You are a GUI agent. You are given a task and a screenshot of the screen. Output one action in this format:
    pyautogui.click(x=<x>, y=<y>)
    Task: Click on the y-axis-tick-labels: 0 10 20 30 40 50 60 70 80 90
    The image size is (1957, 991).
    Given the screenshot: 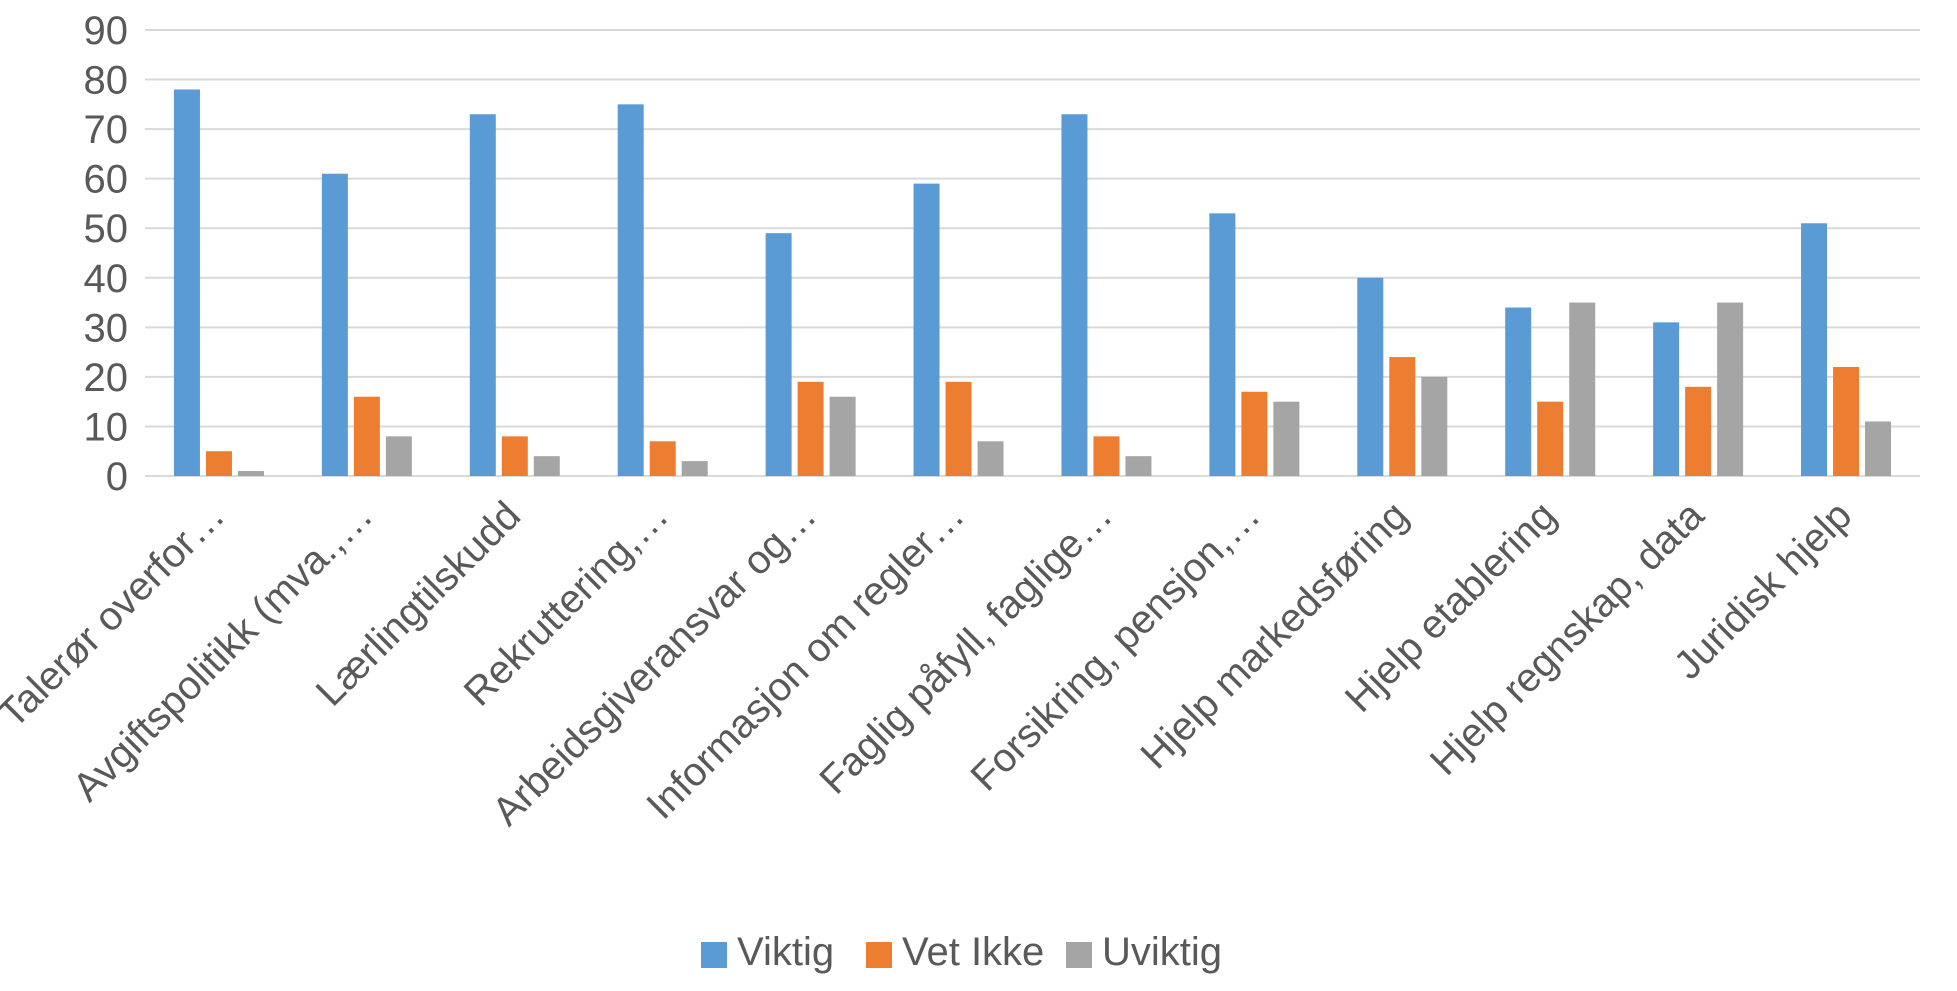 What is the action you would take?
    pyautogui.click(x=106, y=254)
    